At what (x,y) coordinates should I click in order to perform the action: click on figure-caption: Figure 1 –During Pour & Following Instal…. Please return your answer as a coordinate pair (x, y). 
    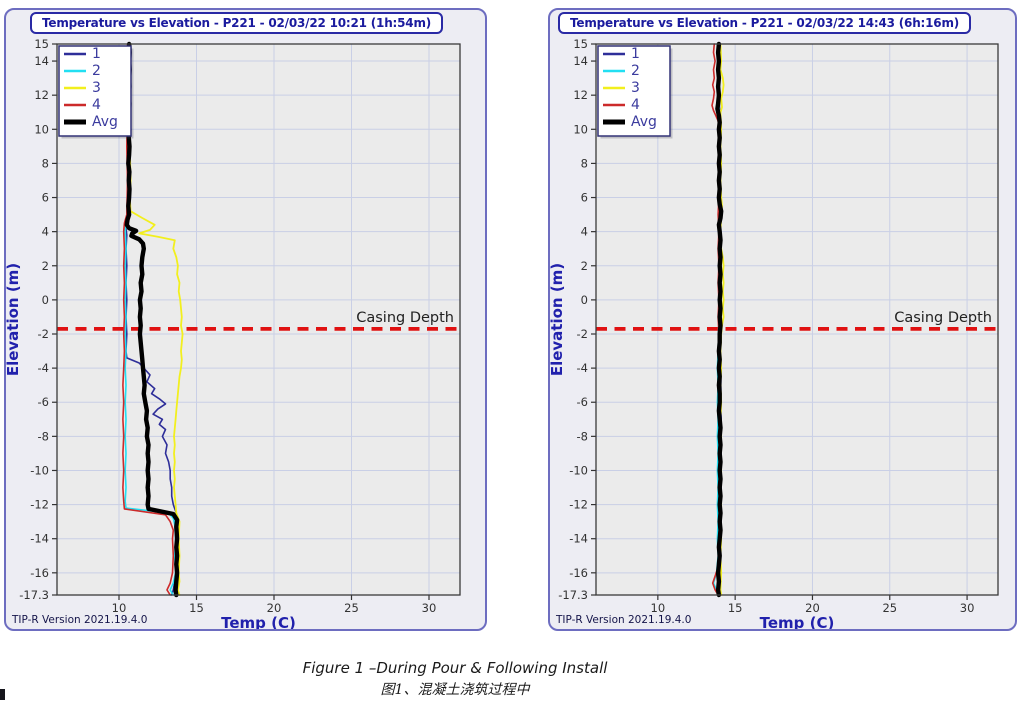
    Looking at the image, I should click on (455, 679).